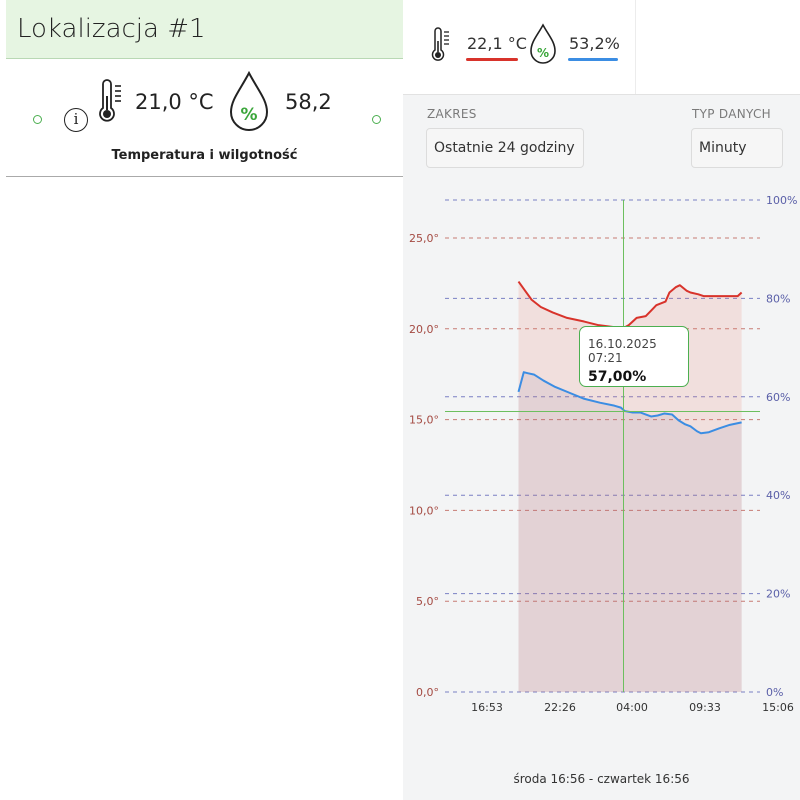  What do you see at coordinates (617, 377) in the screenshot?
I see `tooltip-value: 57,00%` at bounding box center [617, 377].